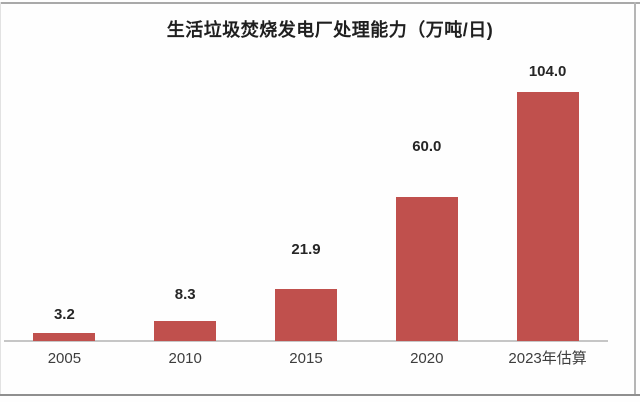 The height and width of the screenshot is (402, 640). I want to click on x-axis-label: 2015, so click(306, 358).